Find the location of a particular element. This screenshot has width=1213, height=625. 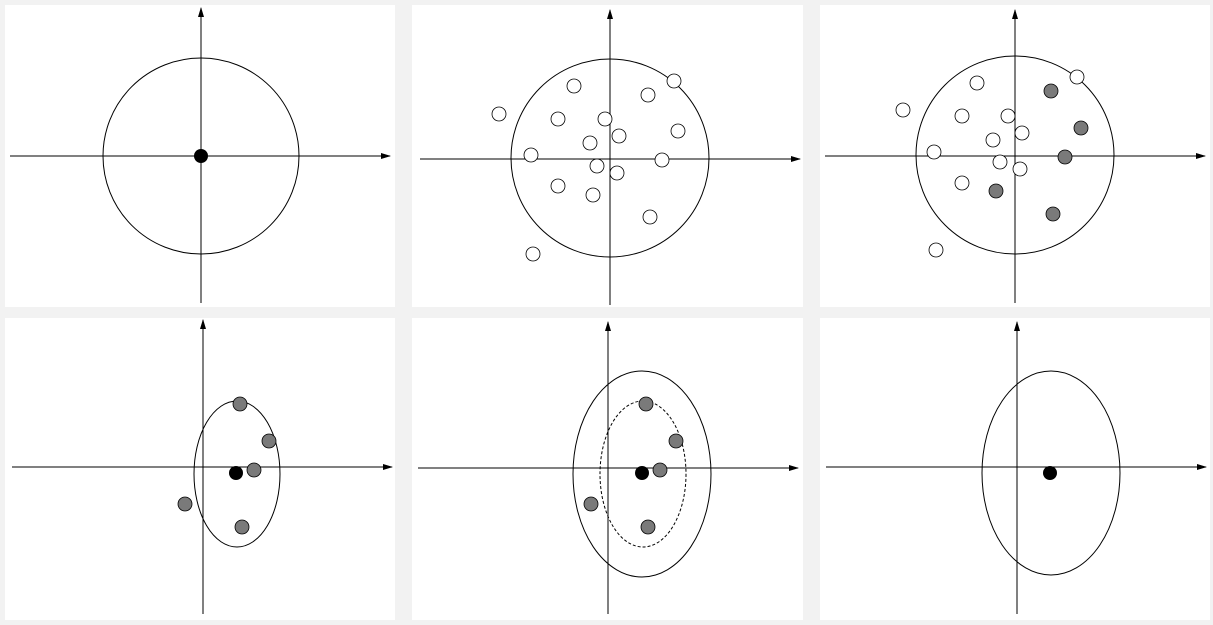

distribution-ellipse is located at coordinates (1051, 473).